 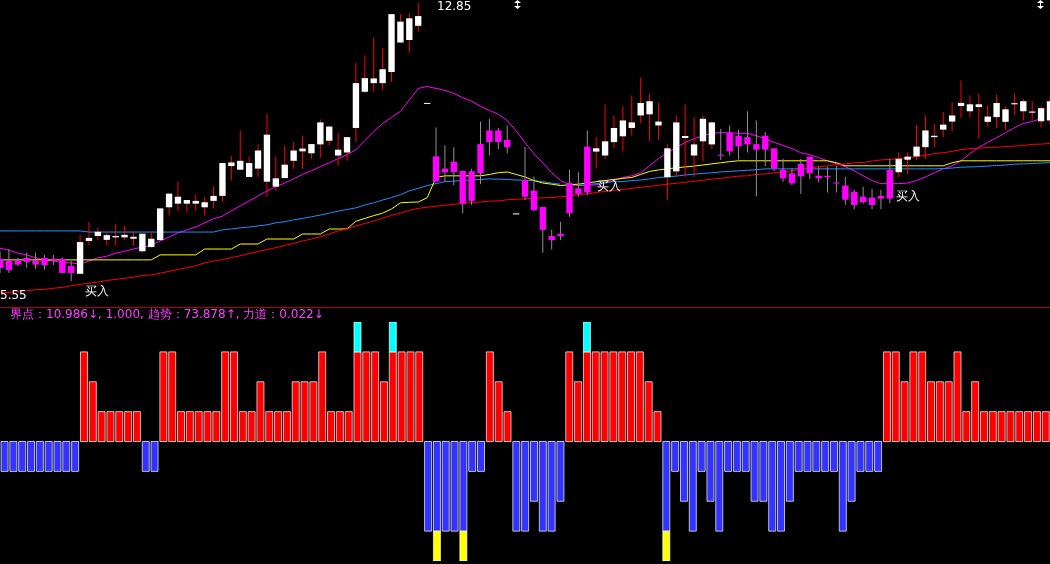 What do you see at coordinates (97, 291) in the screenshot?
I see `text: 买入` at bounding box center [97, 291].